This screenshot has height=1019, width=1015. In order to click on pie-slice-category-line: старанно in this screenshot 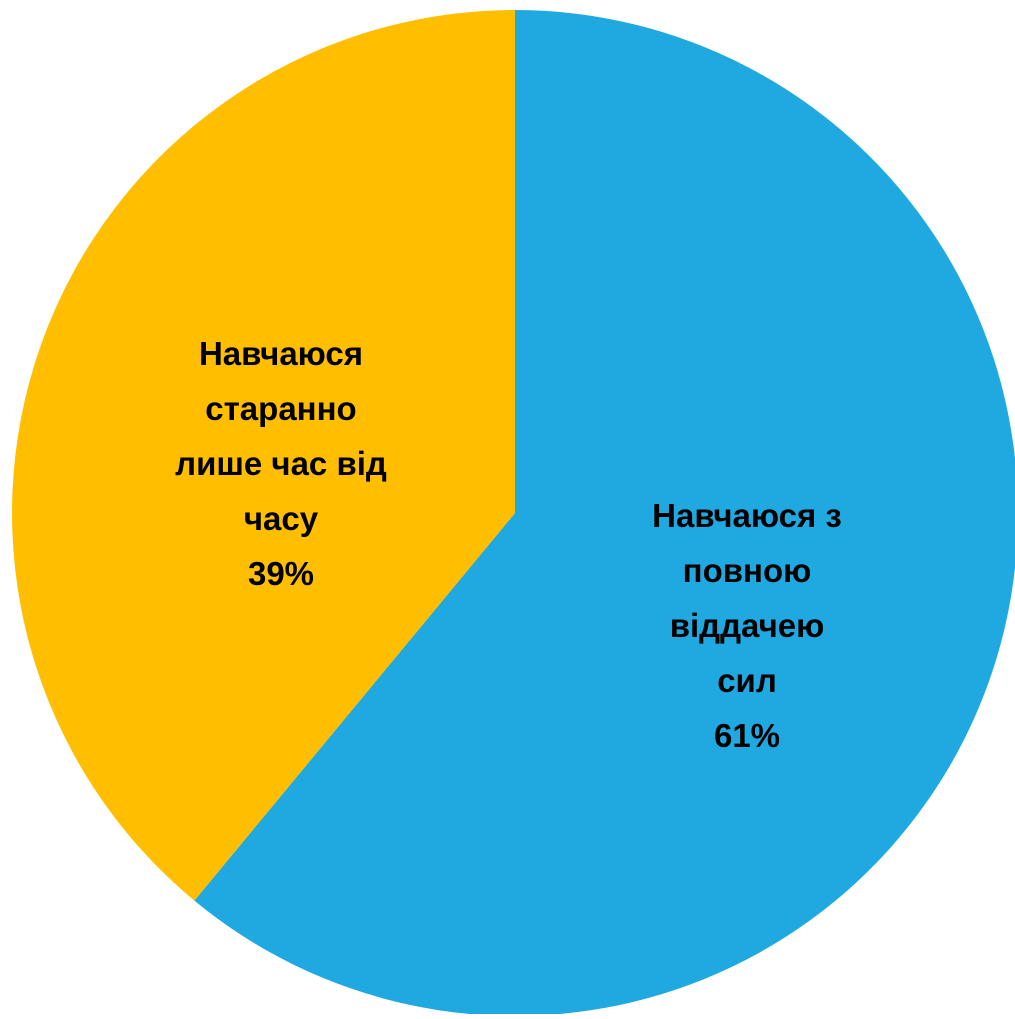, I will do `click(280, 408)`.